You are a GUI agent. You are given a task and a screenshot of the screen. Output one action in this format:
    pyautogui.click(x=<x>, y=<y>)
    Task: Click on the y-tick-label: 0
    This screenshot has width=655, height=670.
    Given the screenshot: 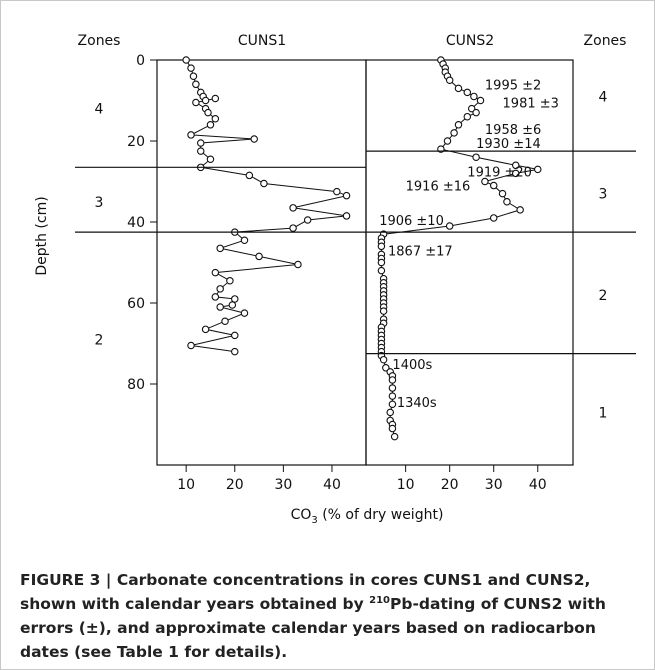 What is the action you would take?
    pyautogui.click(x=140, y=61)
    